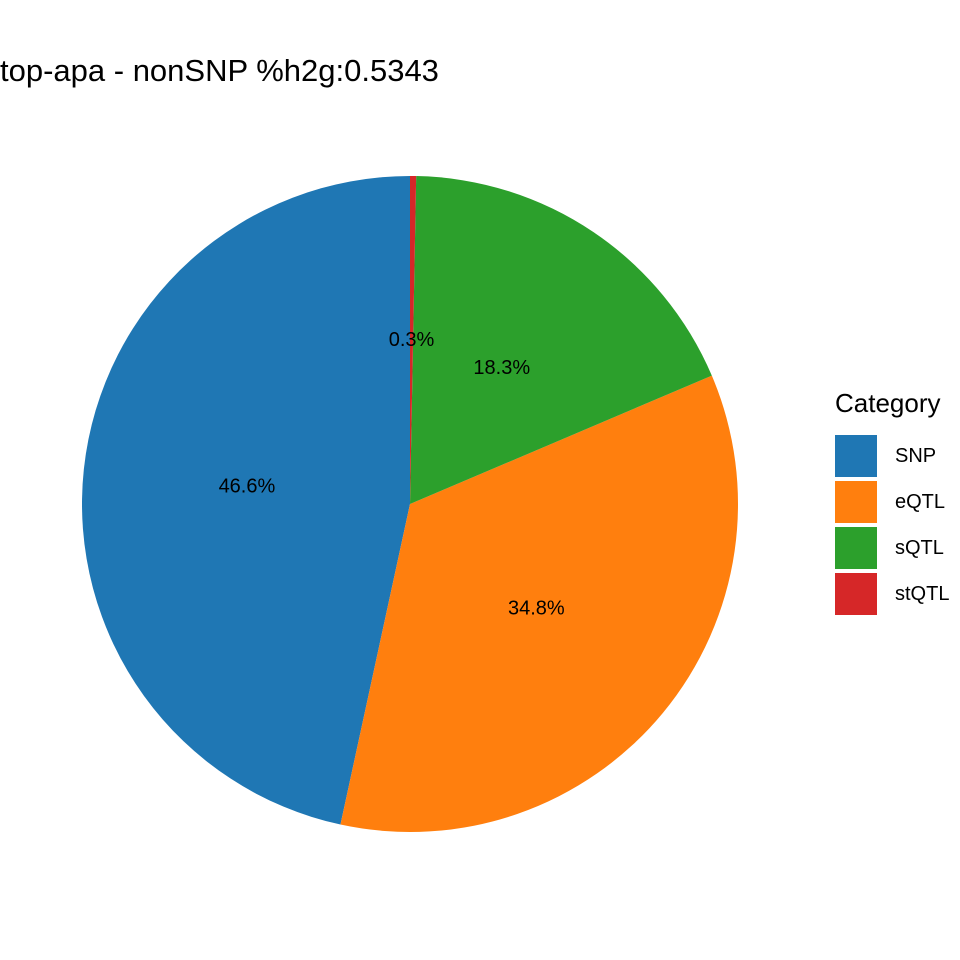 The image size is (960, 960). What do you see at coordinates (392, 474) in the screenshot?
I see `pie-labels: 46.6% 34.8% 18.3% 0.3%` at bounding box center [392, 474].